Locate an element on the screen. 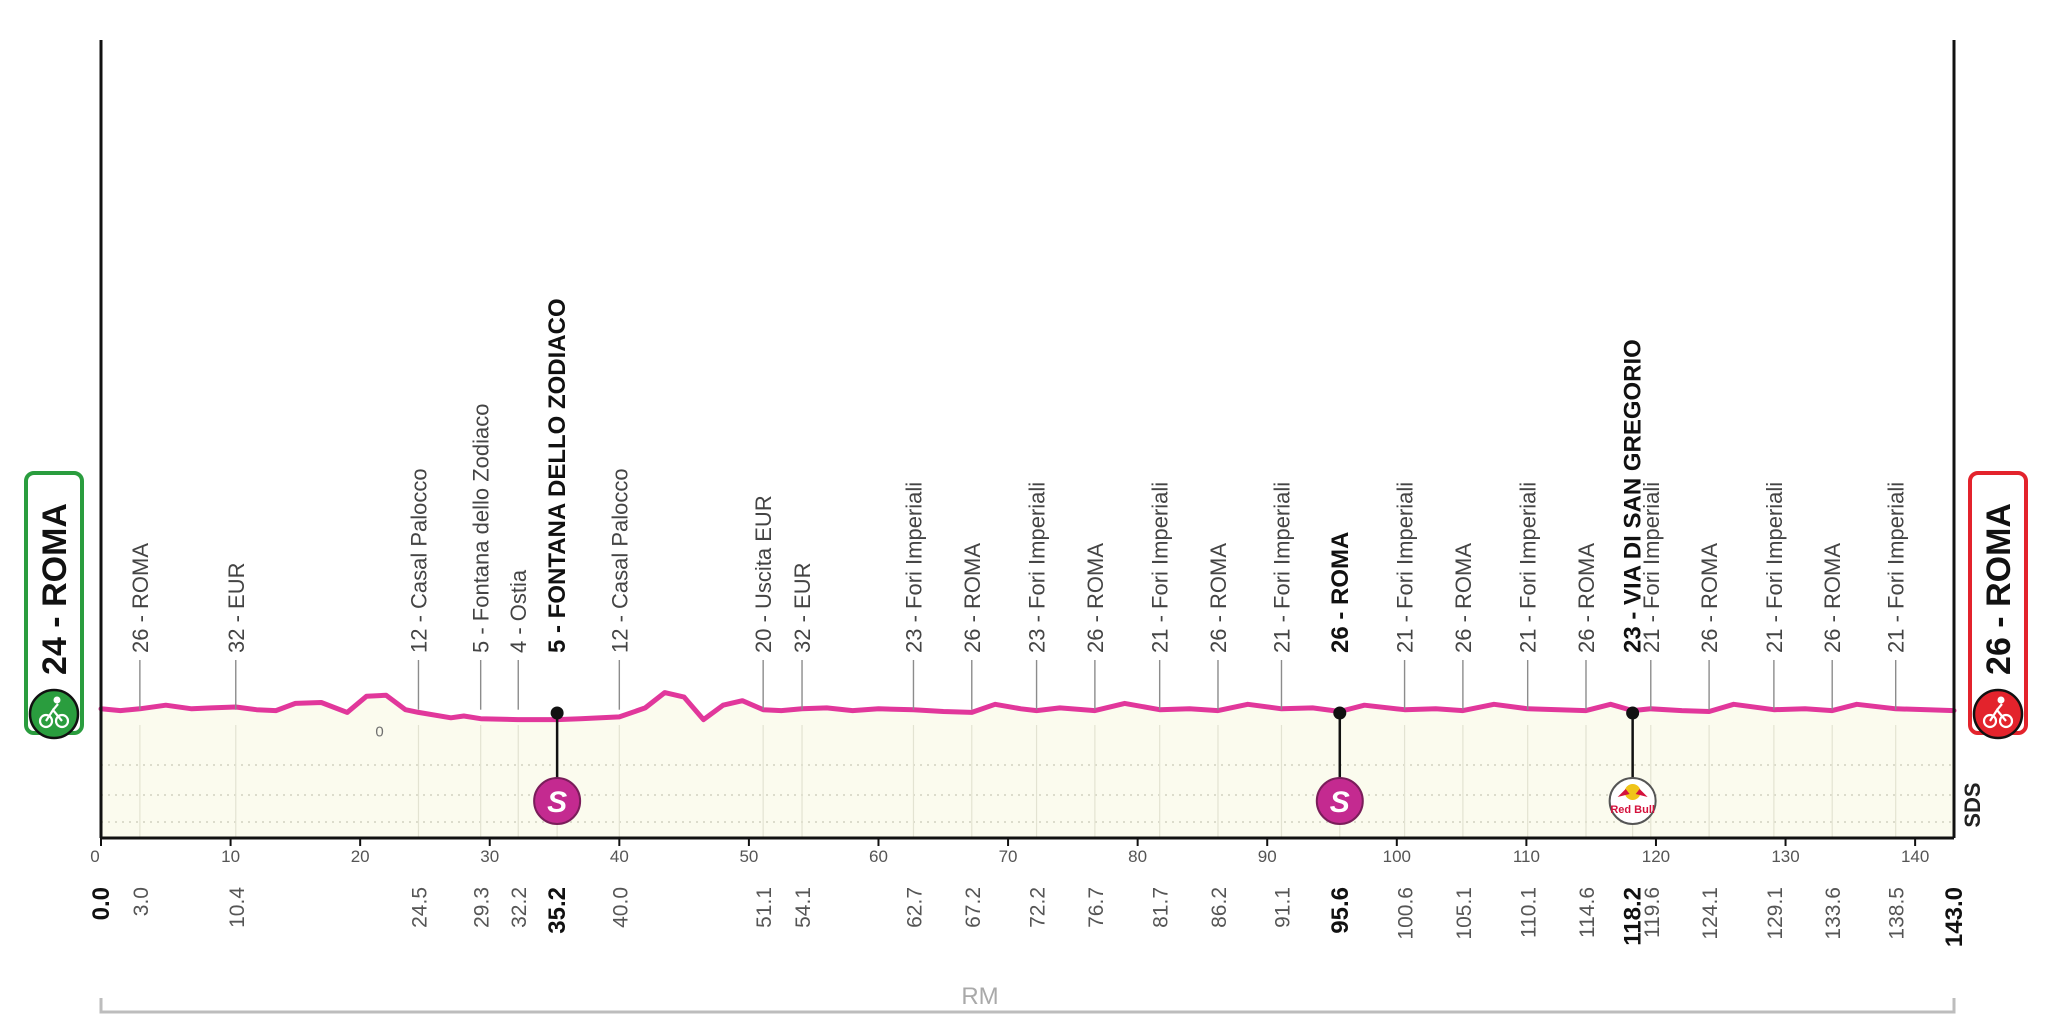 This screenshot has width=2052, height=1034. location-label: 5 - FONTANA DELLO ZODIACO is located at coordinates (557, 475).